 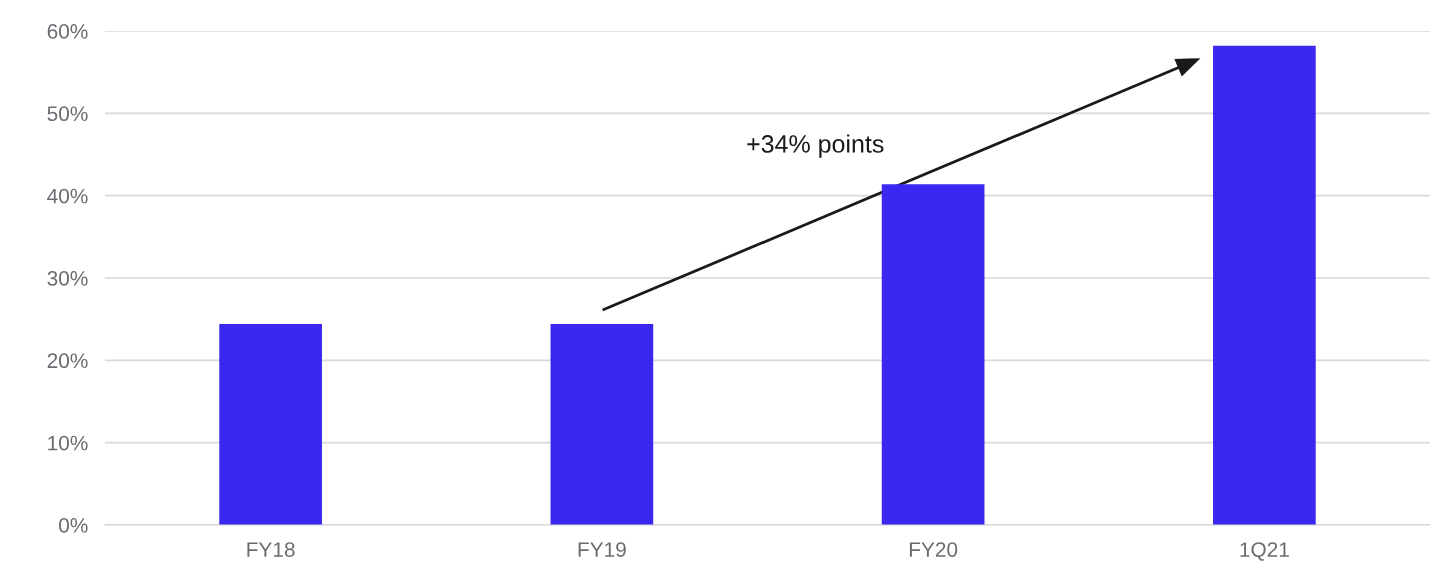 What do you see at coordinates (1264, 551) in the screenshot?
I see `x-tick-label: 1Q21` at bounding box center [1264, 551].